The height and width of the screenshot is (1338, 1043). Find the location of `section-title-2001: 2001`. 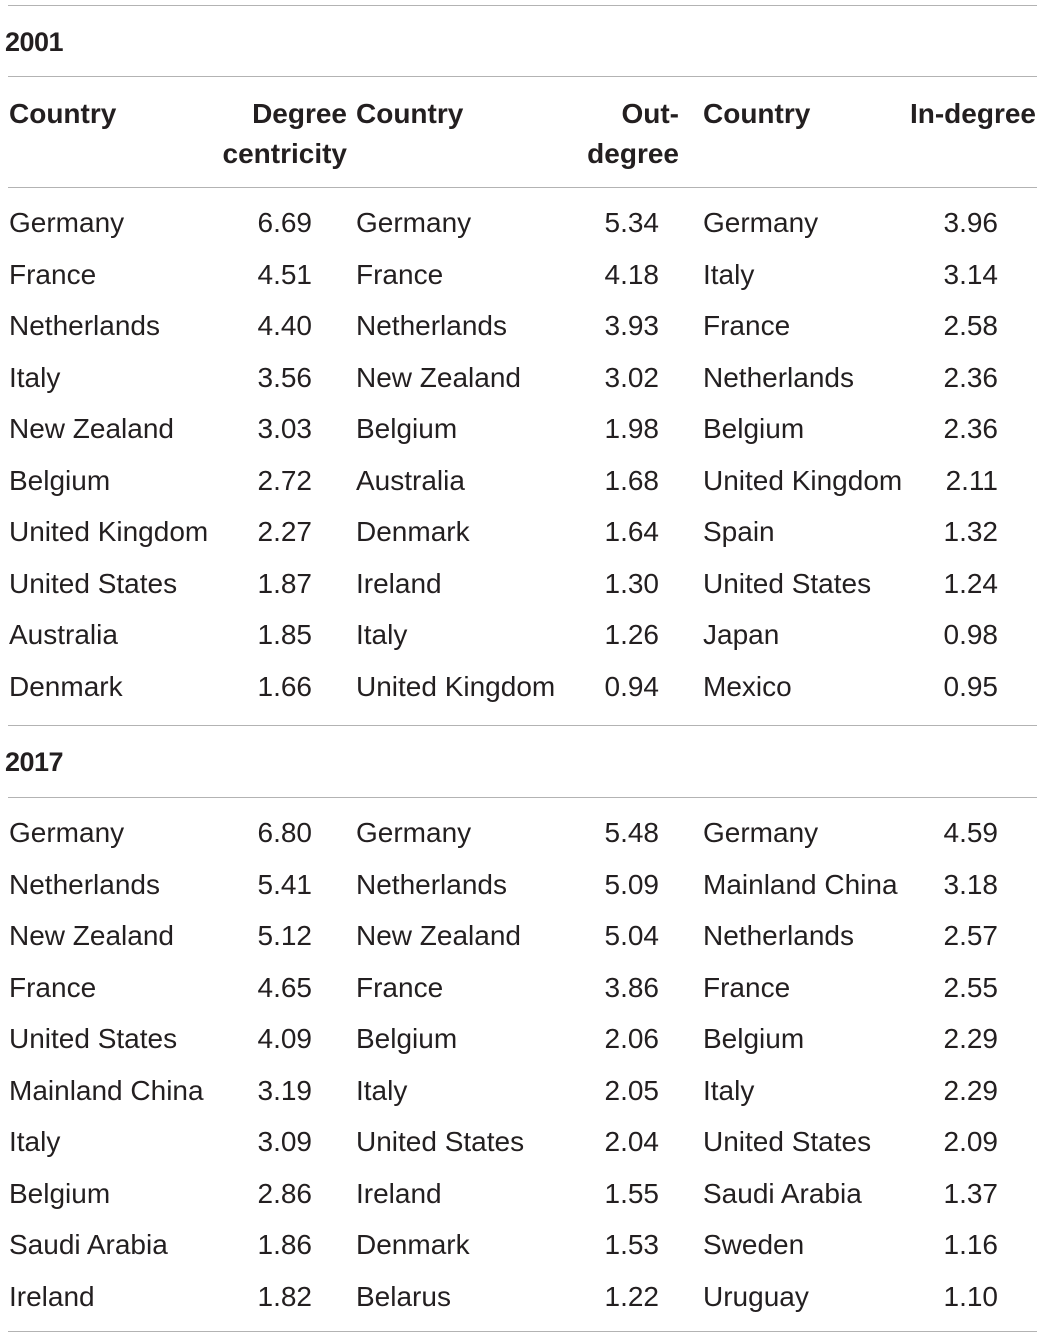

section-title-2001: 2001 is located at coordinates (34, 42).